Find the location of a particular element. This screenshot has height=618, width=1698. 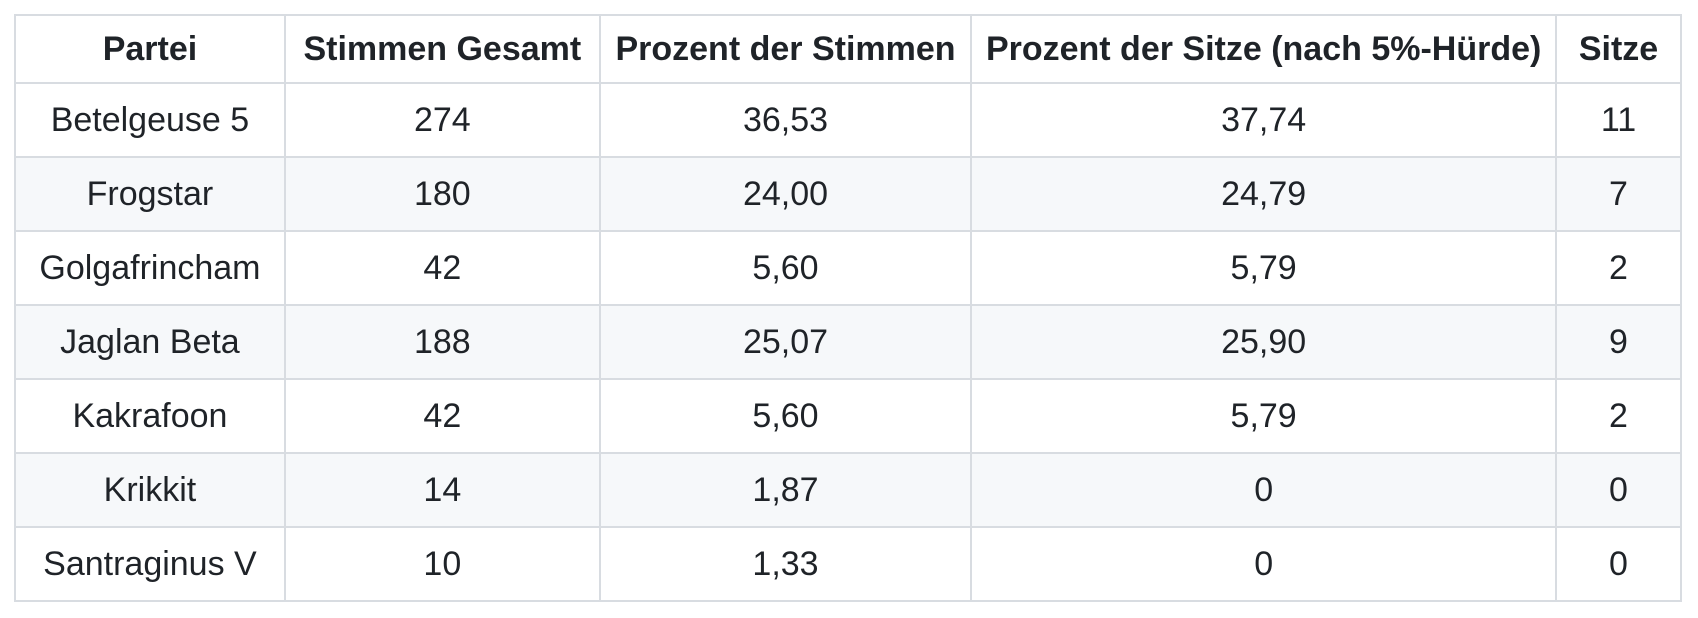

column-header-partei: Partei is located at coordinates (150, 49).